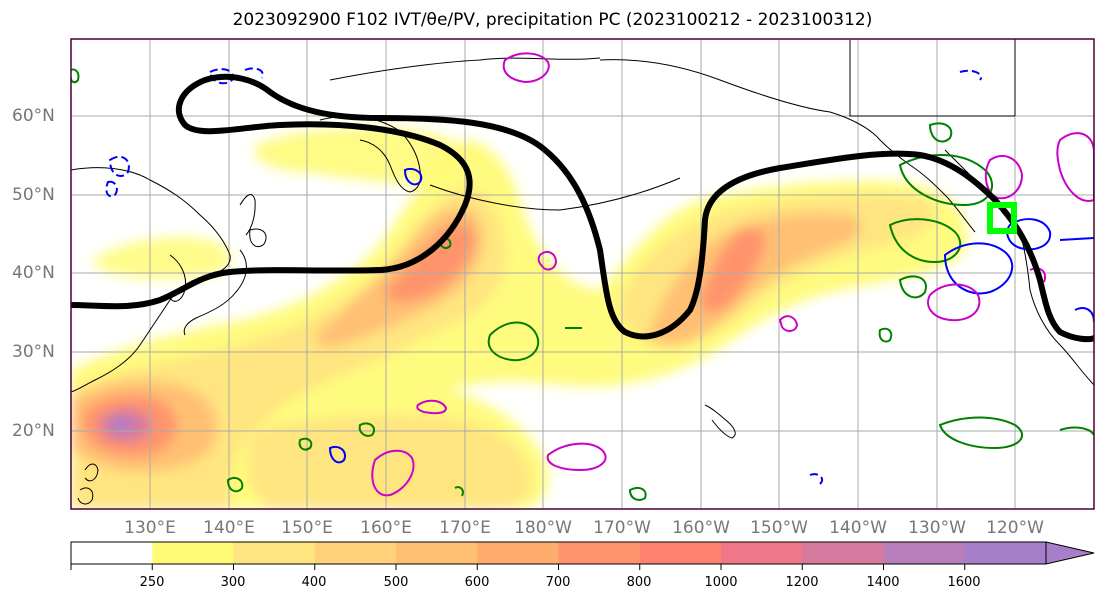  Describe the element at coordinates (430, 263) in the screenshot. I see `ivt-band-600-ar` at that location.